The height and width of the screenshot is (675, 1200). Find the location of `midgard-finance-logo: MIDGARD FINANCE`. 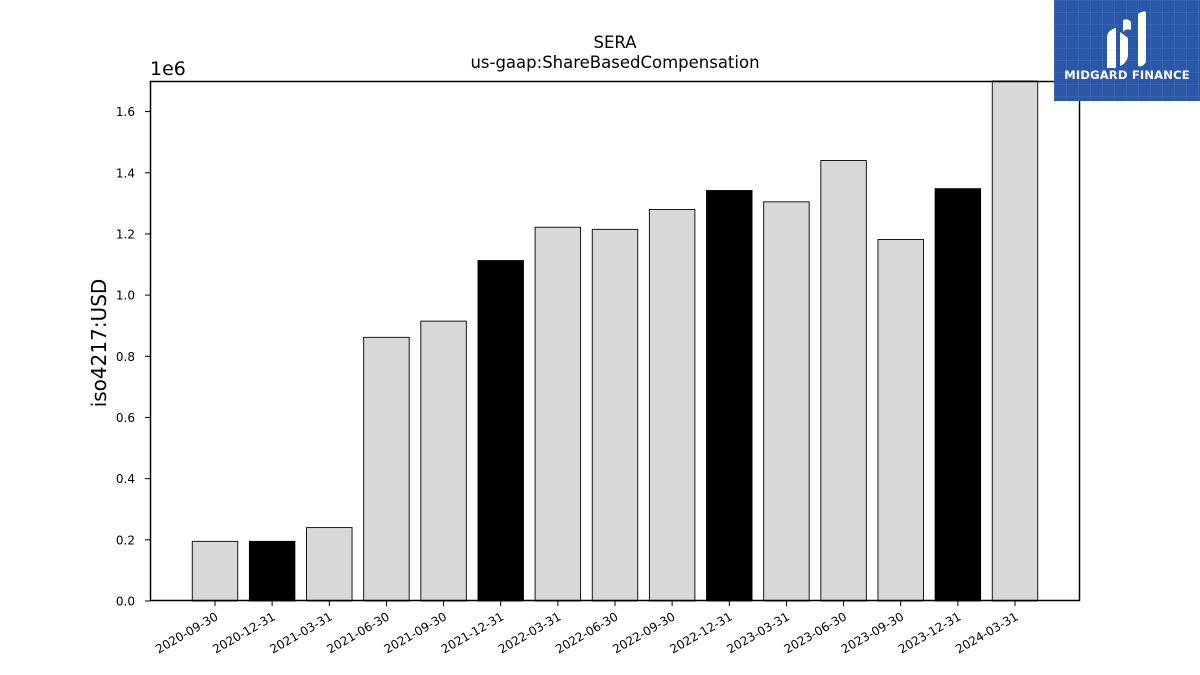

midgard-finance-logo: MIDGARD FINANCE is located at coordinates (1127, 50).